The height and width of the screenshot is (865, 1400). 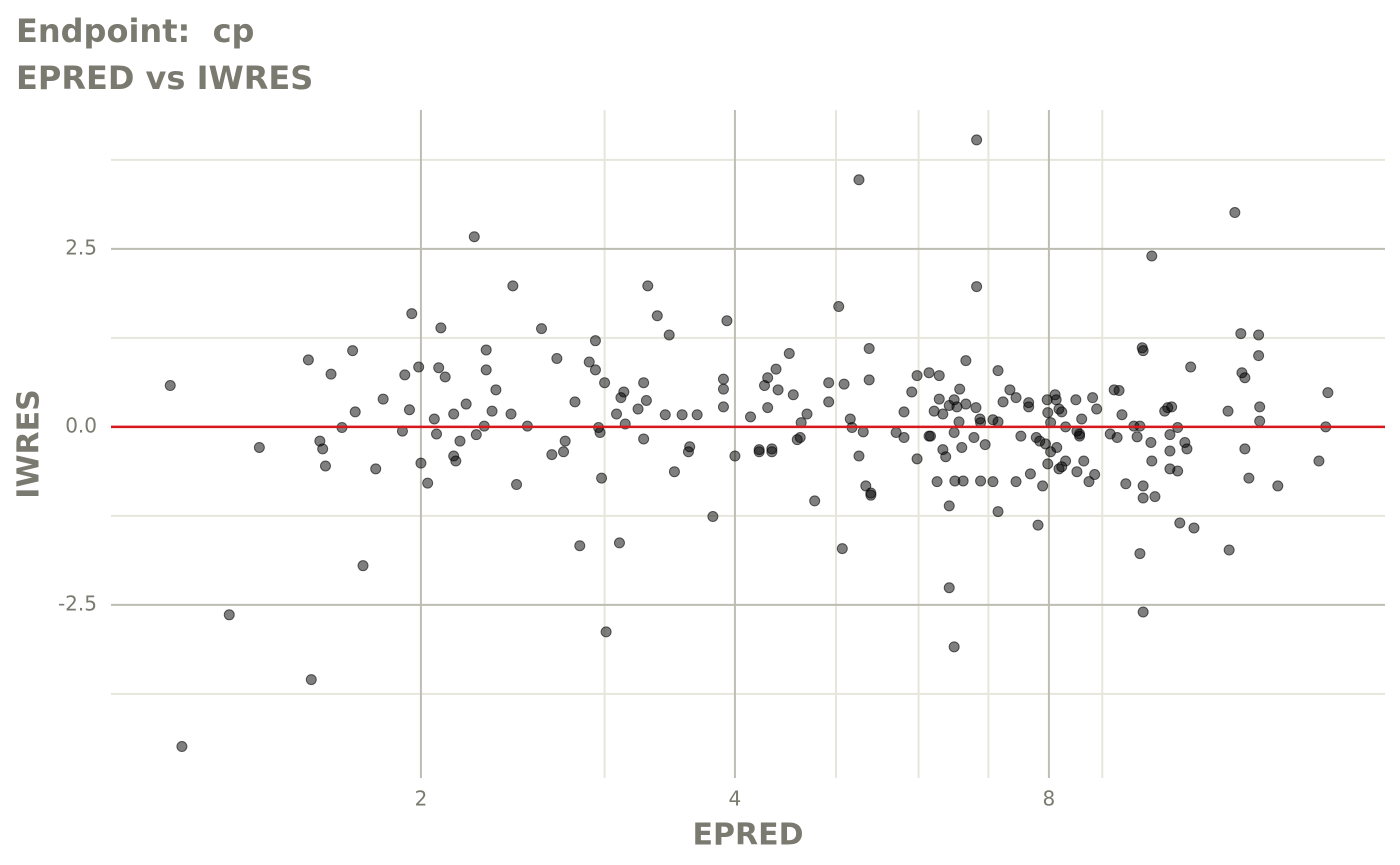 What do you see at coordinates (1049, 799) in the screenshot?
I see `x-tick-label: 8` at bounding box center [1049, 799].